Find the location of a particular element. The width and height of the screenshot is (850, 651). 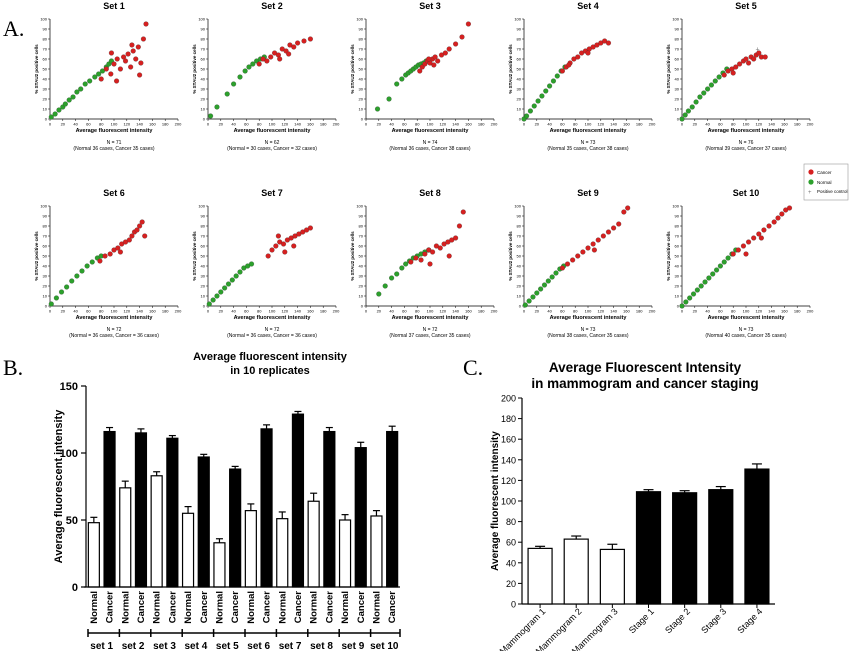

sample-breakdown: (Normal 35 cases, Cancer 38 cases) is located at coordinates (587, 149).